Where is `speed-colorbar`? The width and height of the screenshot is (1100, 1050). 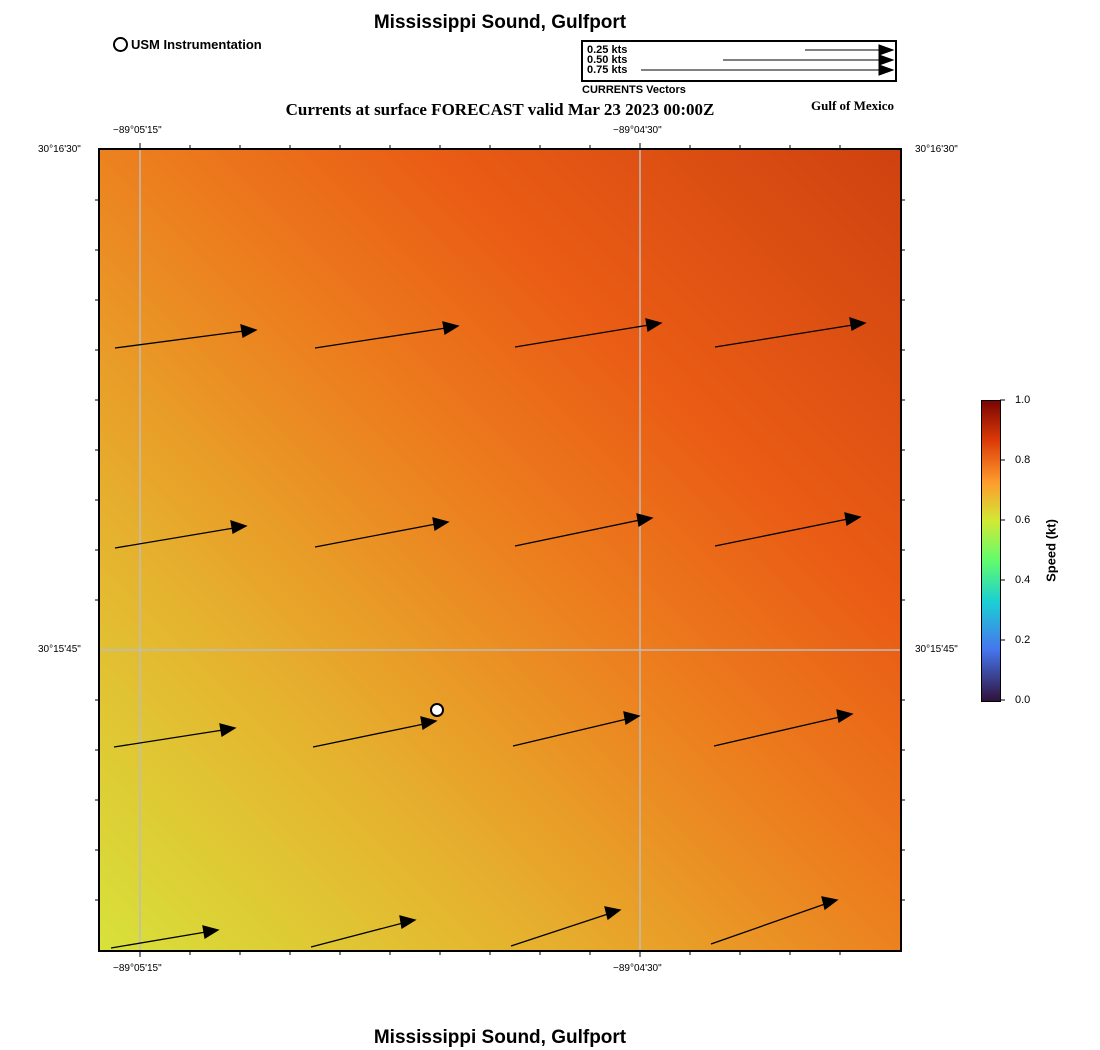
speed-colorbar is located at coordinates (991, 551).